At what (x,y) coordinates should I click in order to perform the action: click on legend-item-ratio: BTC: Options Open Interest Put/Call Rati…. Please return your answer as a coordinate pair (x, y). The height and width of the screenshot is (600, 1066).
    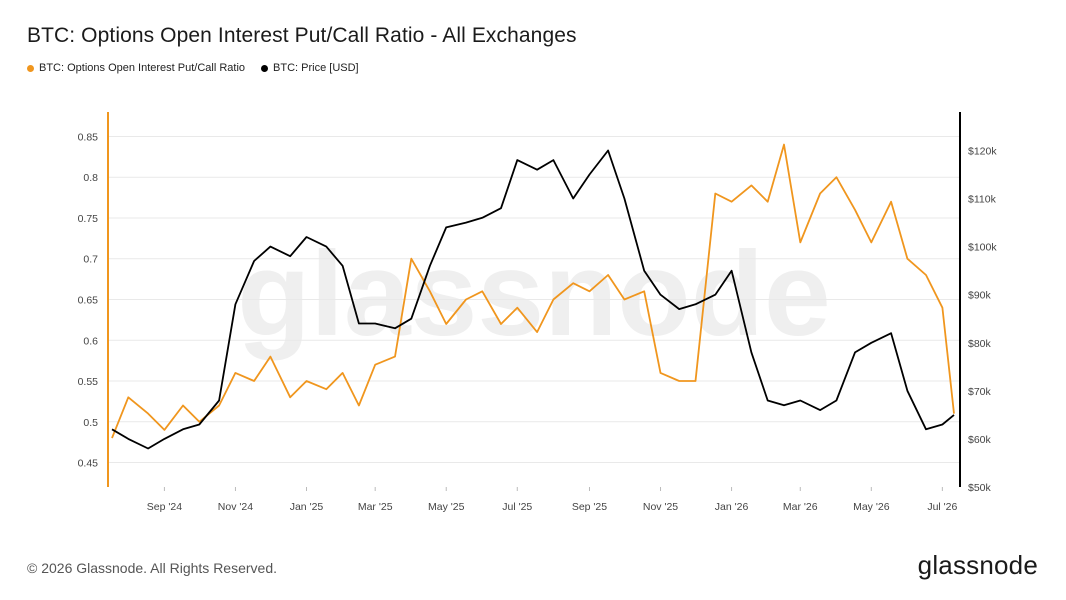
    Looking at the image, I should click on (136, 68).